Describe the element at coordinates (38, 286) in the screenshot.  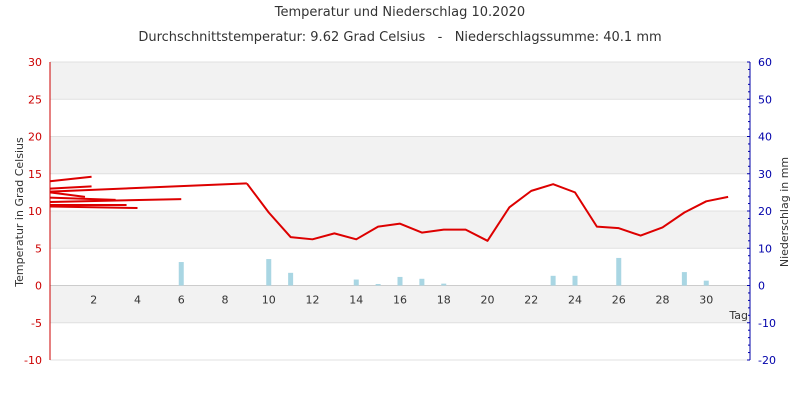
I see `y-left-tick-label: 0` at that location.